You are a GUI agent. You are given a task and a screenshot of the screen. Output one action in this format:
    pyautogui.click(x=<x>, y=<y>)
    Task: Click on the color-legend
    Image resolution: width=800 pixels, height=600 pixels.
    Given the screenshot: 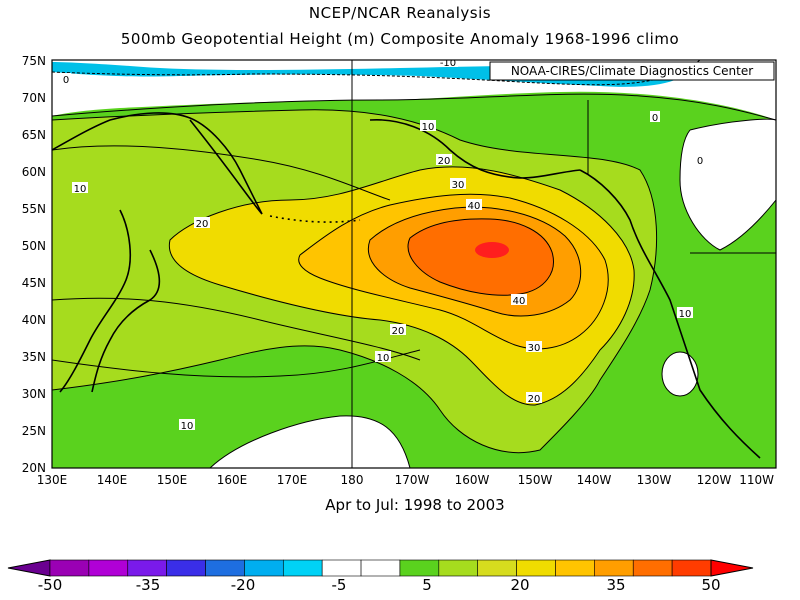 What is the action you would take?
    pyautogui.click(x=380, y=568)
    